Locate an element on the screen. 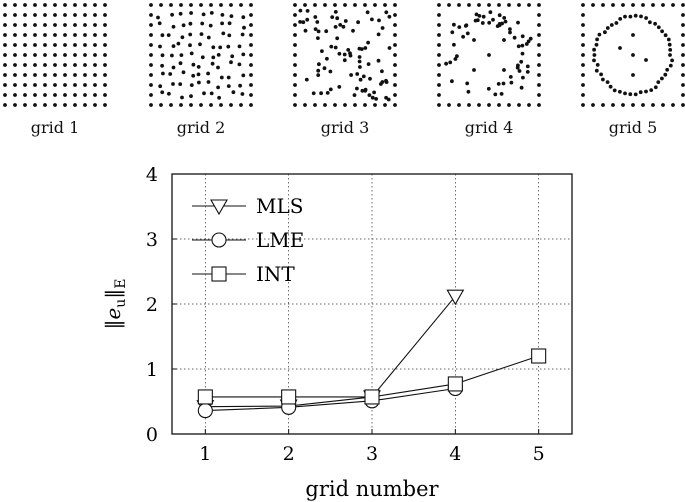 Image resolution: width=685 pixels, height=502 pixels. series-line-mls is located at coordinates (330, 351).